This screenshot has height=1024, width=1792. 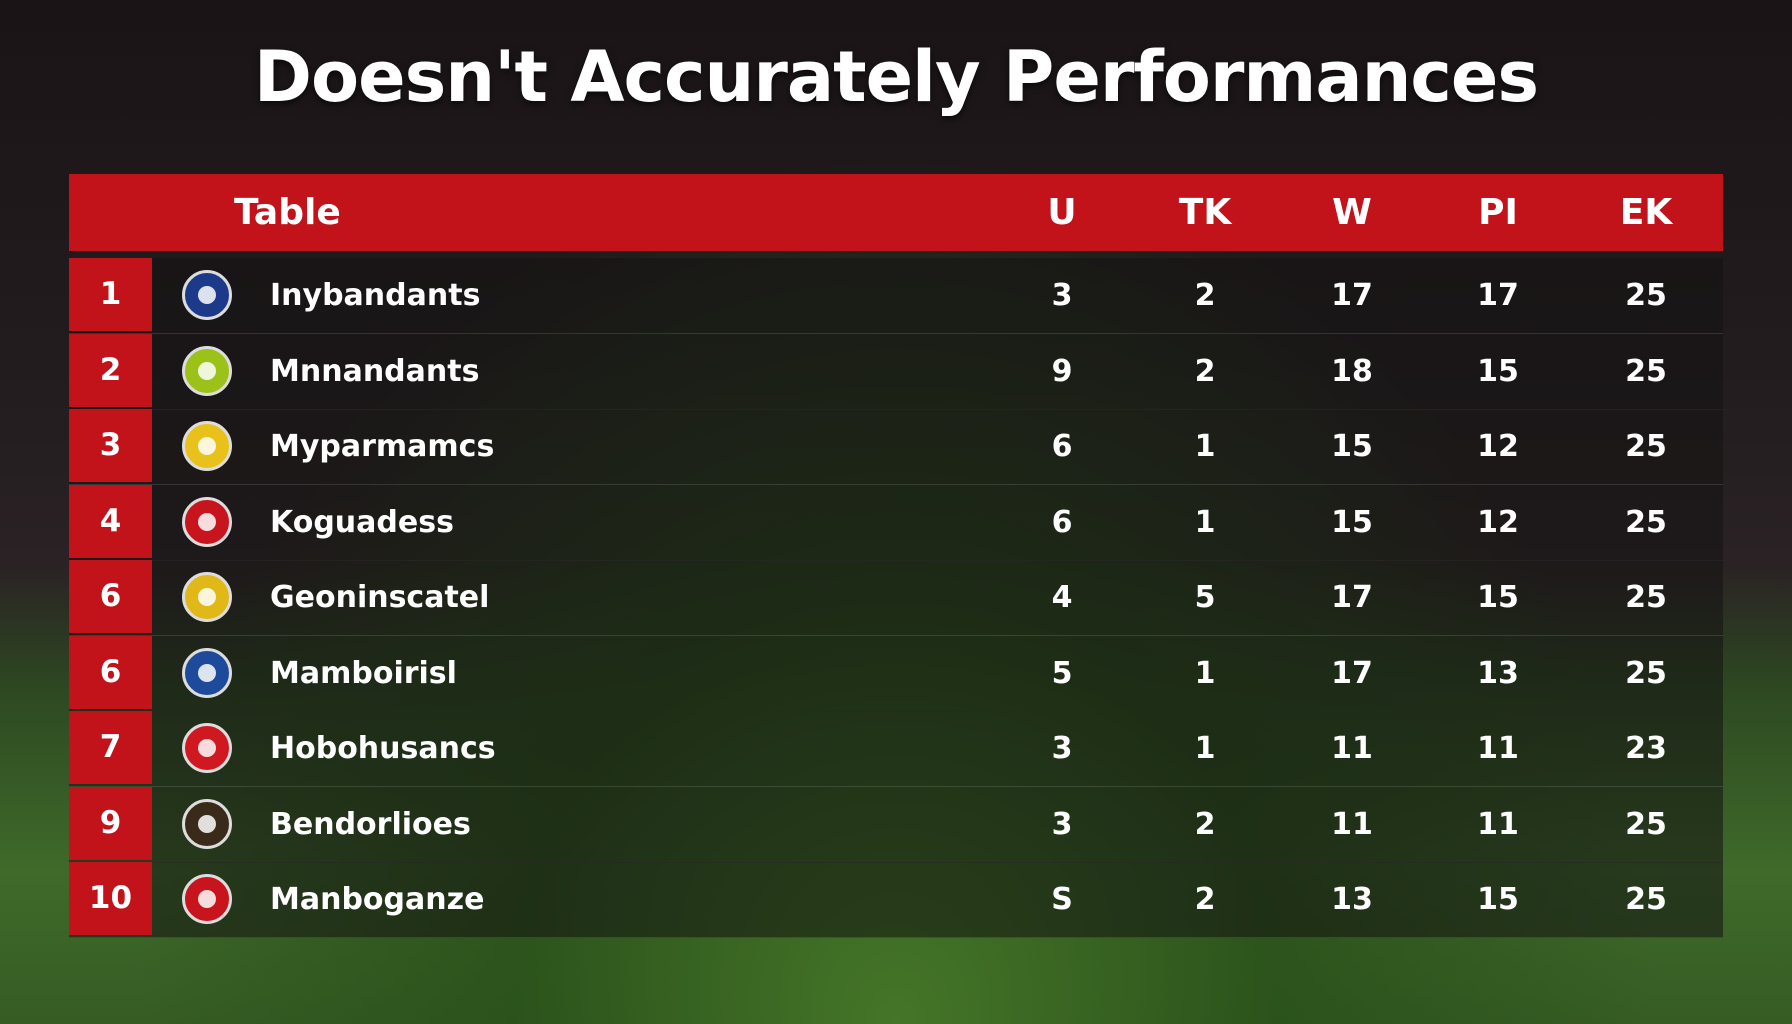 What do you see at coordinates (1062, 899) in the screenshot?
I see `stat-cell: S` at bounding box center [1062, 899].